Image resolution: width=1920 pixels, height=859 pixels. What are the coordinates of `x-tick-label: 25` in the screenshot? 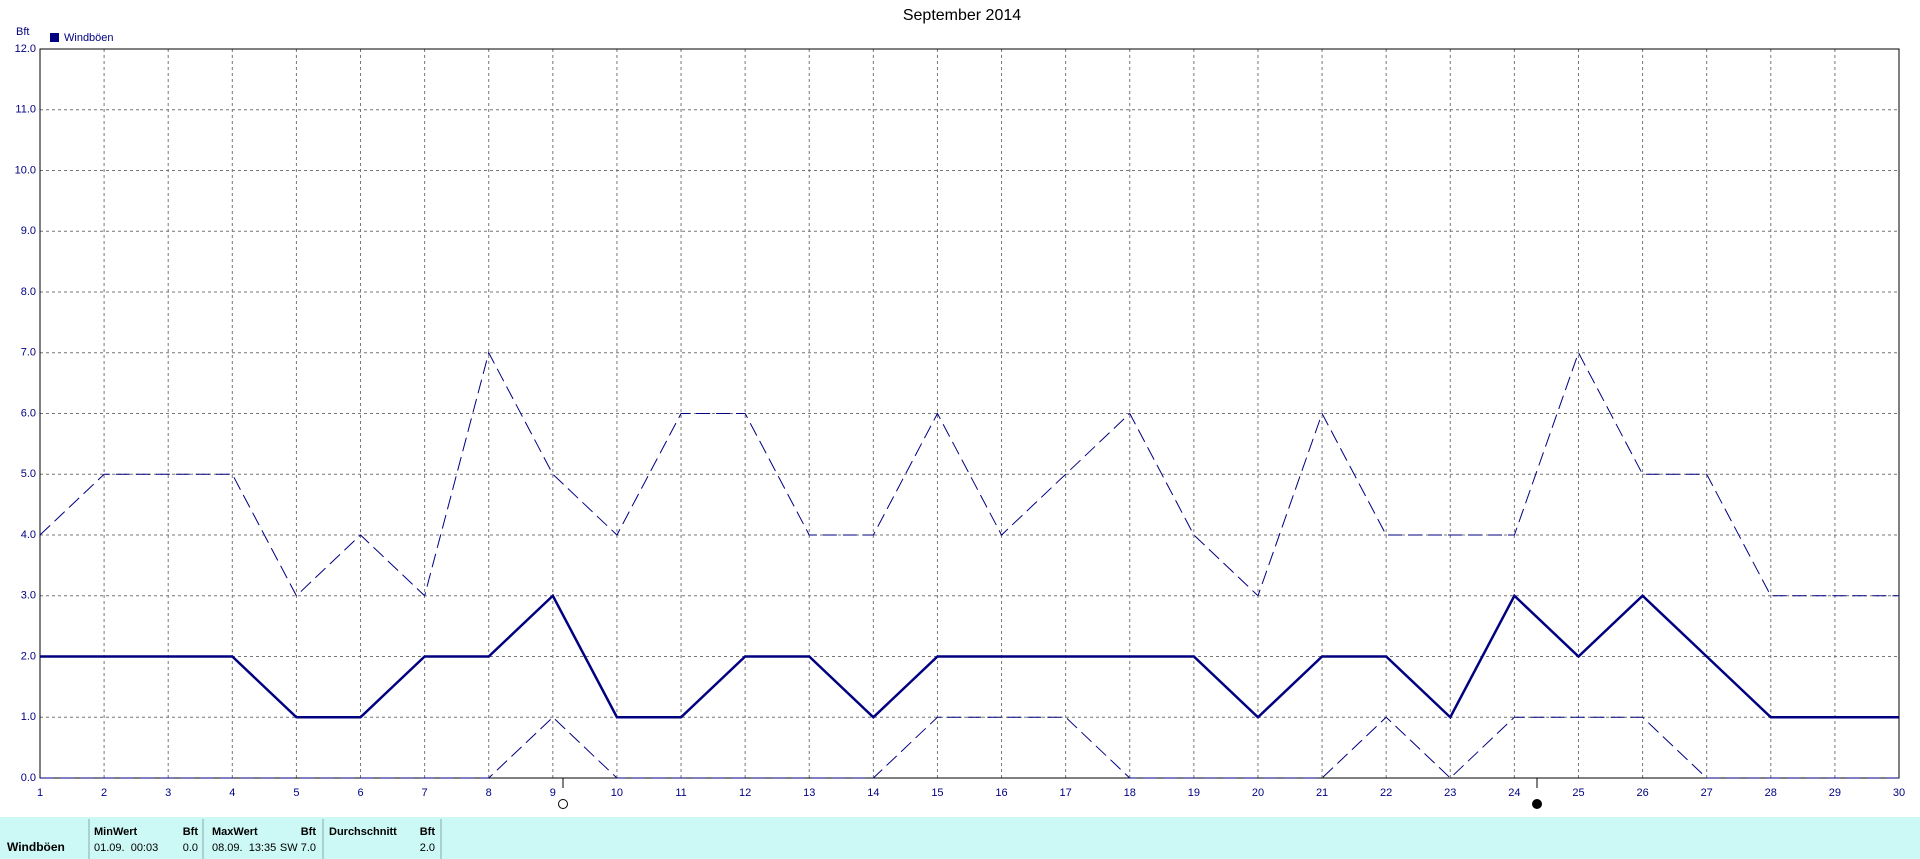 It's located at (1578, 793).